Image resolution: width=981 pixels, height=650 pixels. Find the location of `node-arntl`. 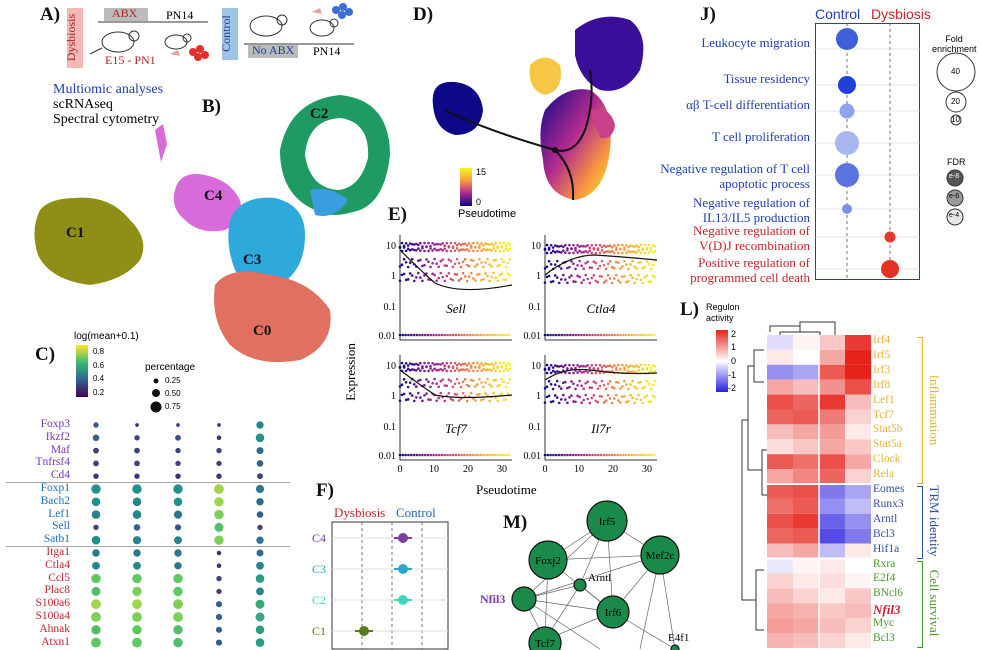

node-arntl is located at coordinates (580, 585).